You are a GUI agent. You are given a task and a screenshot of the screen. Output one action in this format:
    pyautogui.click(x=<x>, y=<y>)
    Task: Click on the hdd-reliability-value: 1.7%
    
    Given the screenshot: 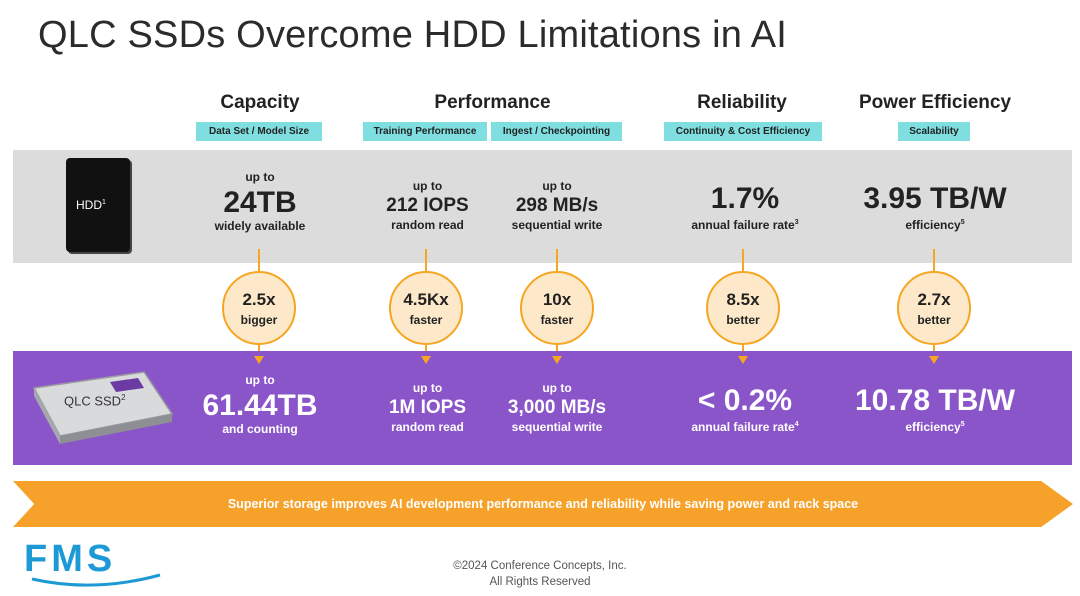 What is the action you would take?
    pyautogui.click(x=745, y=198)
    